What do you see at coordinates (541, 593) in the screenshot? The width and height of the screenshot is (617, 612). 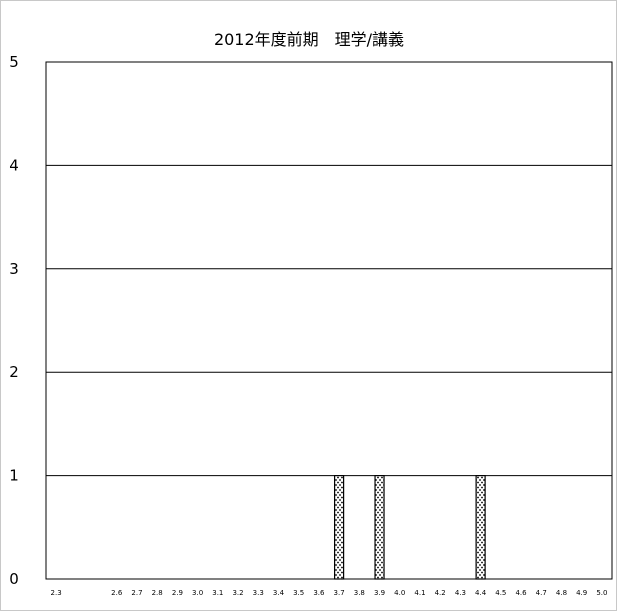 I see `x-tick-label: 4.7` at bounding box center [541, 593].